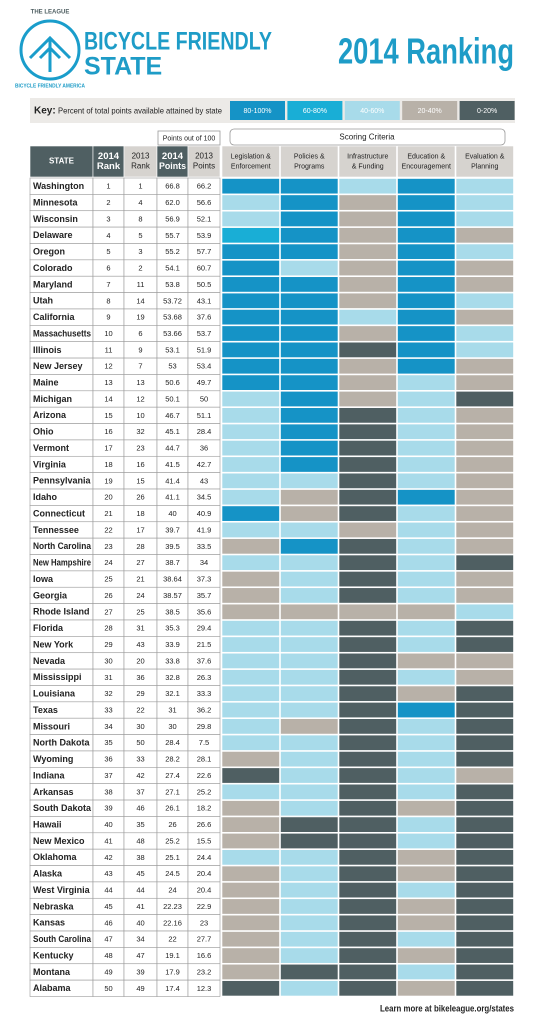 Image resolution: width=544 pixels, height=1024 pixels. I want to click on cell-value: 45, so click(108, 906).